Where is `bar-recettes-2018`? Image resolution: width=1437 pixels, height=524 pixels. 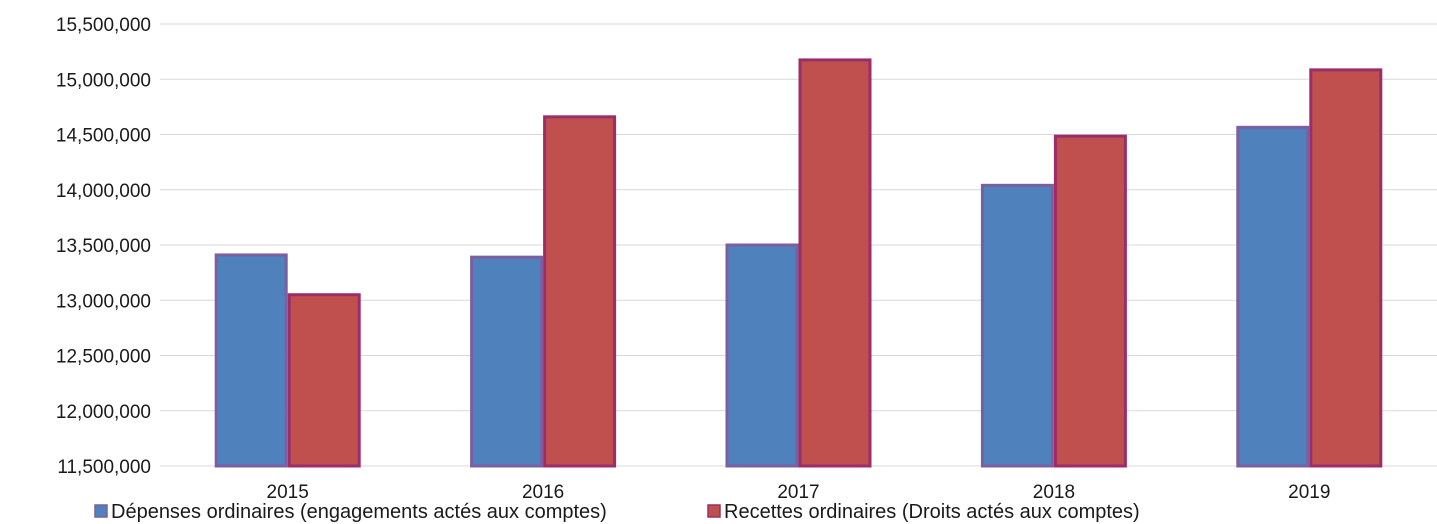
bar-recettes-2018 is located at coordinates (1090, 301).